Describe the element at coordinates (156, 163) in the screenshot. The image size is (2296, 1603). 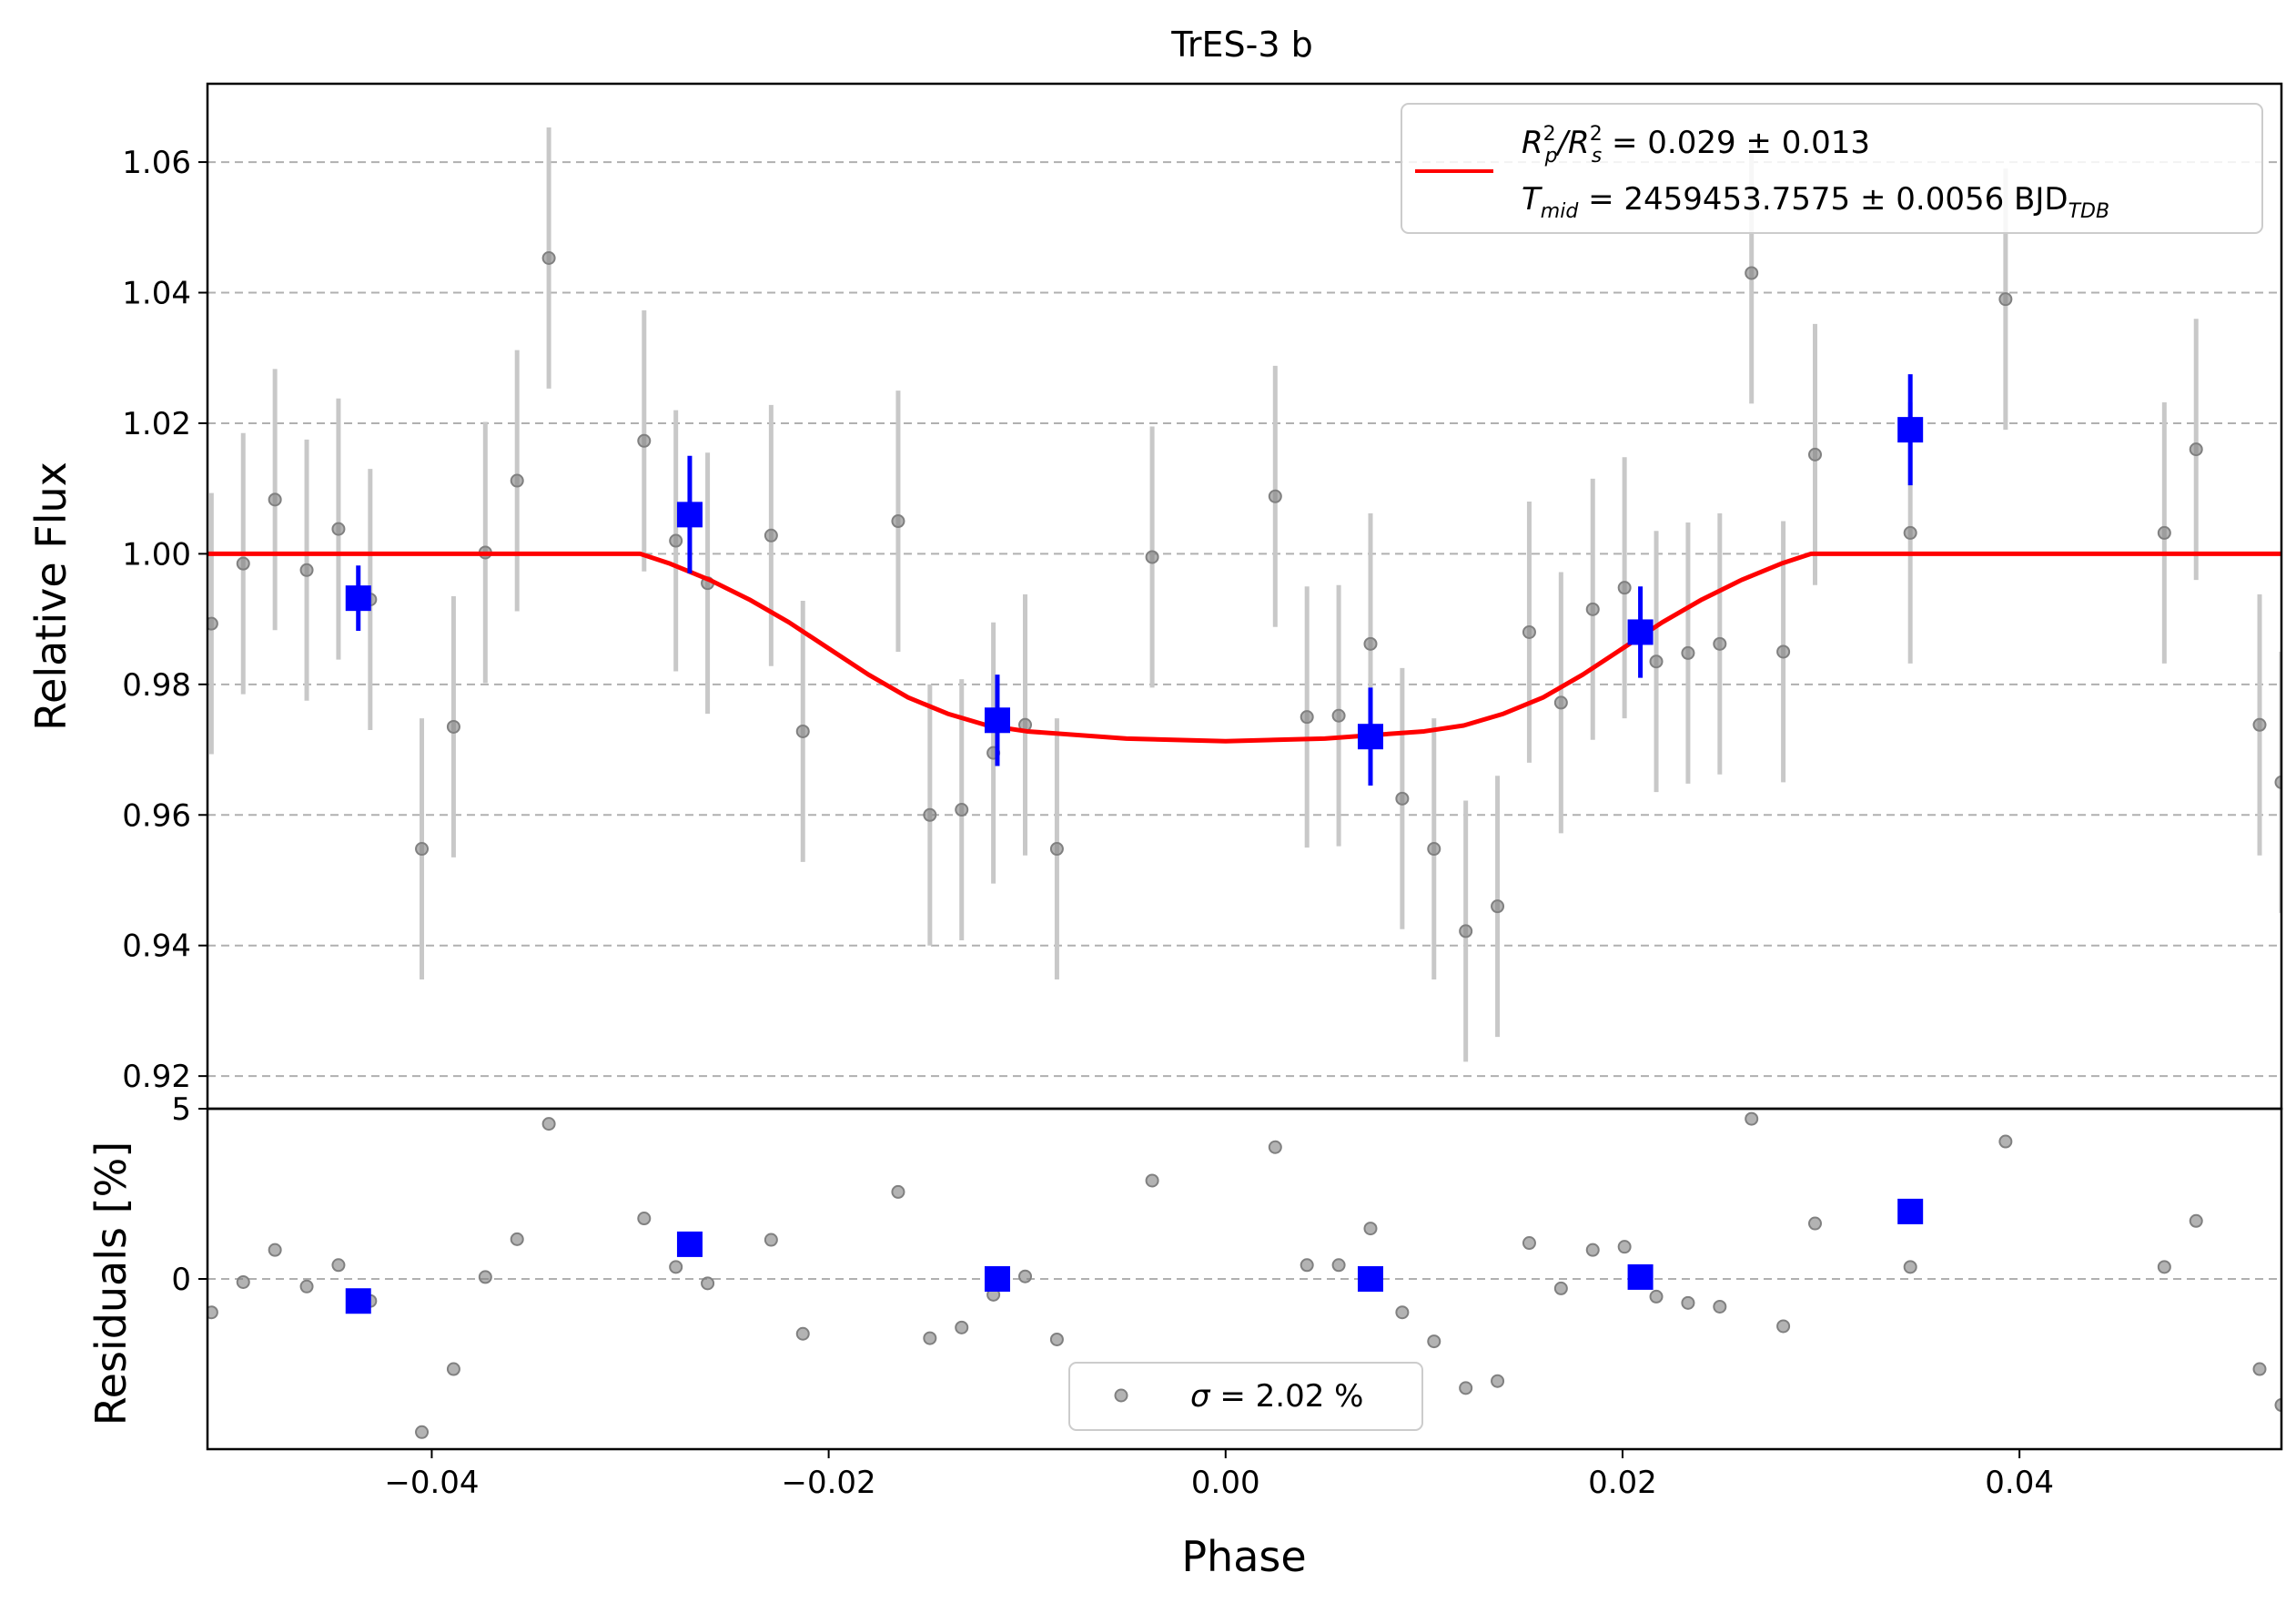
I see `main-y-tick-label: 1.06` at that location.